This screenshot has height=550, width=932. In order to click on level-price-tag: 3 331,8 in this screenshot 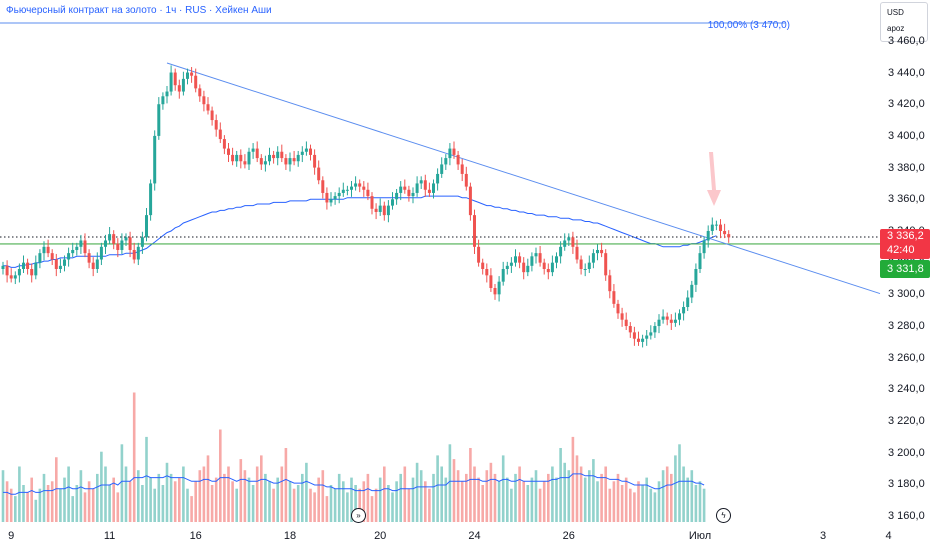, I will do `click(905, 269)`.